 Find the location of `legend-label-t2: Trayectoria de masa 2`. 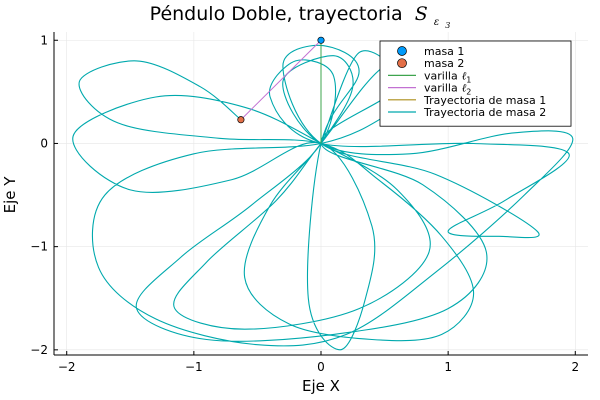

legend-label-t2: Trayectoria de masa 2 is located at coordinates (484, 112).